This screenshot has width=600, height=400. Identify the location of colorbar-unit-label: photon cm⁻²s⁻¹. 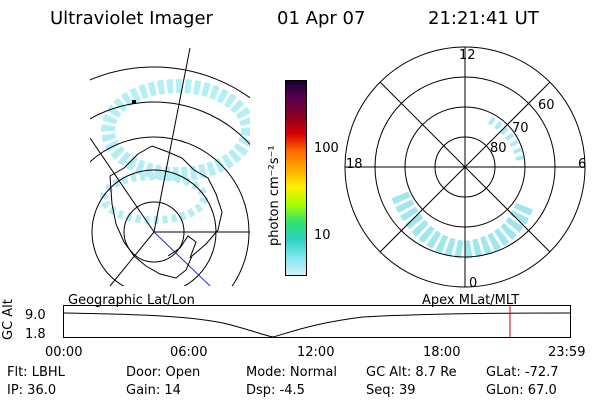
(274, 195).